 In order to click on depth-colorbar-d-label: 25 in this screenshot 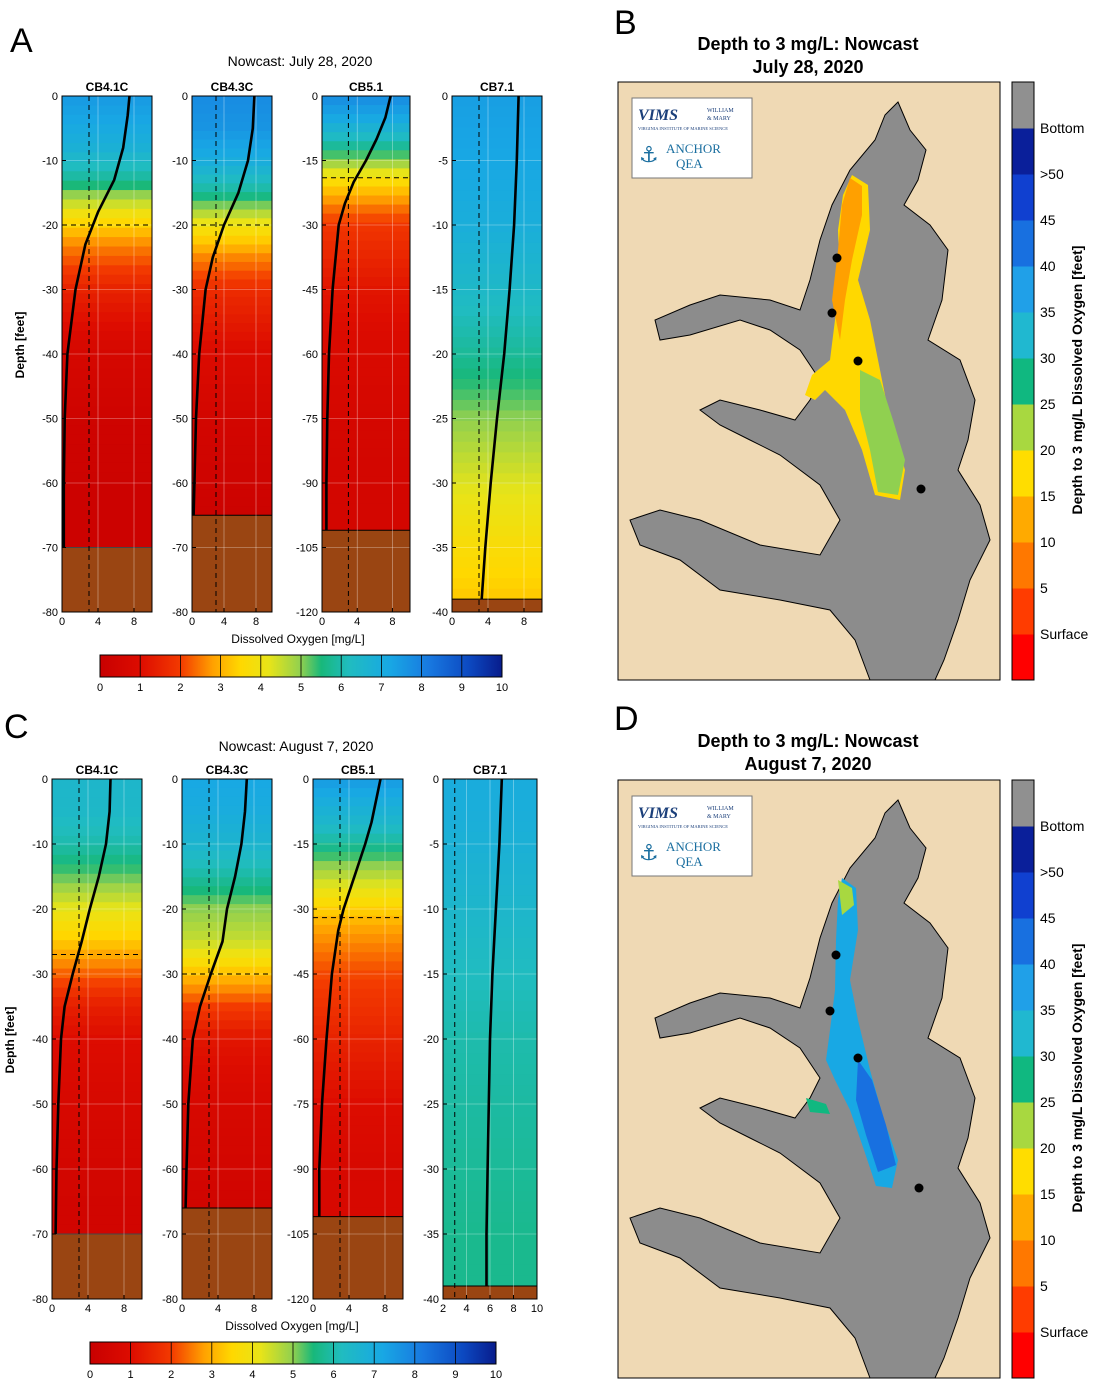, I will do `click(1048, 1102)`.